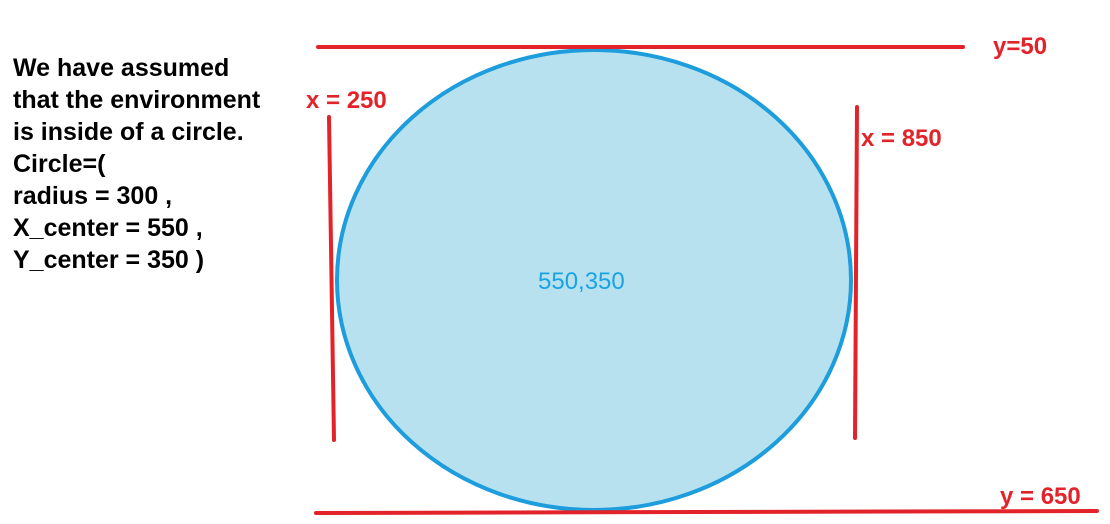 This screenshot has width=1110, height=524. Describe the element at coordinates (1020, 46) in the screenshot. I see `top-line-label: y=50` at that location.